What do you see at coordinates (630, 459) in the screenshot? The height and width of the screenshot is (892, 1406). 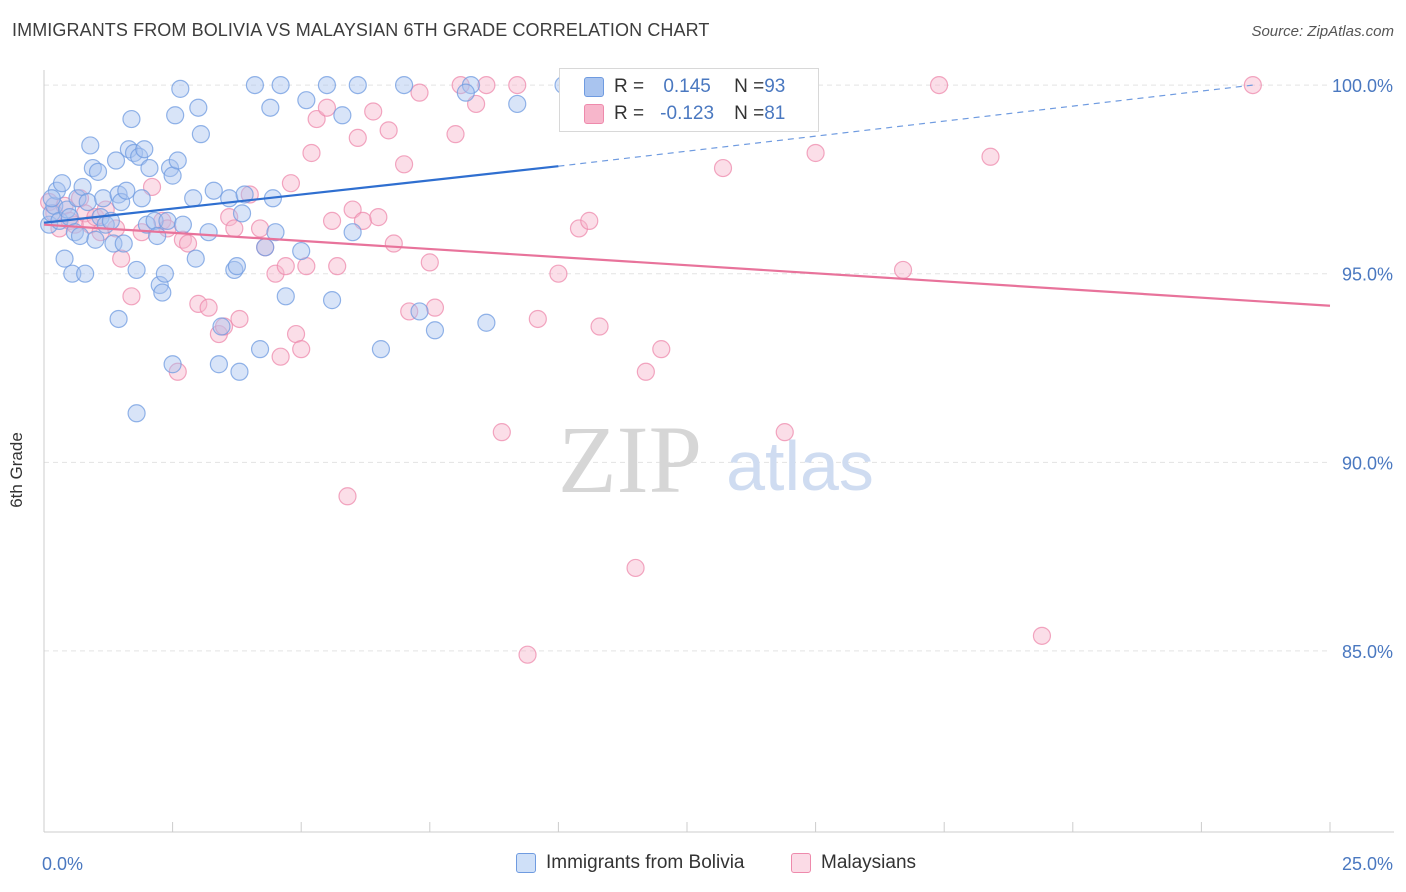 I see `watermark-zip: ZIP` at bounding box center [630, 459].